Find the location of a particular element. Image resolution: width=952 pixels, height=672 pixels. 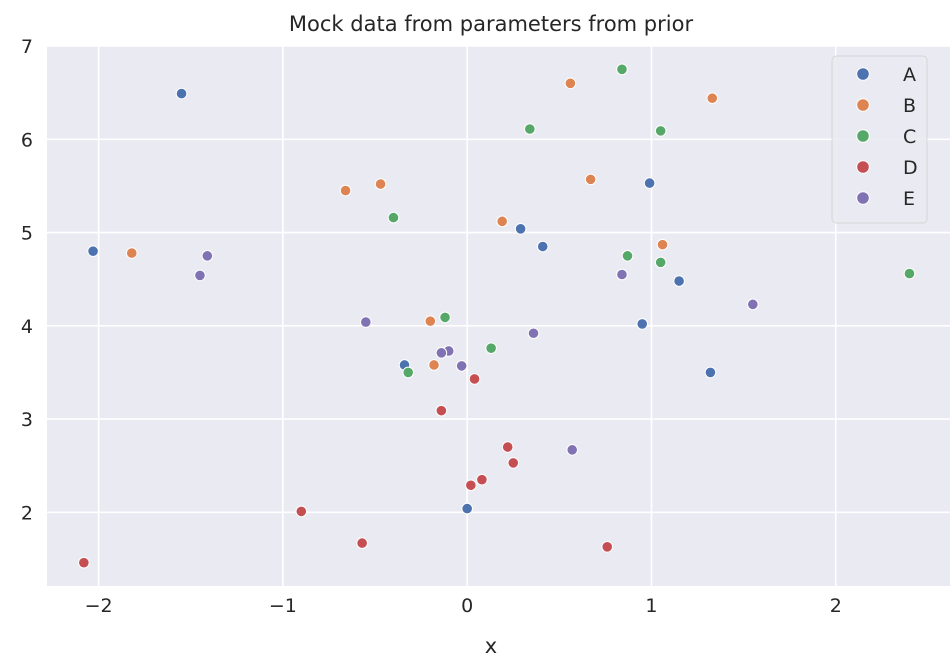

x-tick-label: 1 is located at coordinates (651, 606).